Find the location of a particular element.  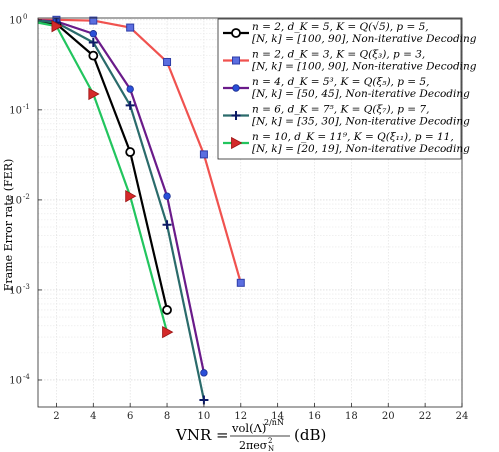

legend-label: n = 2, d_K = 3, K = Q(ξ₃), p = 3, is located at coordinates (338, 55).